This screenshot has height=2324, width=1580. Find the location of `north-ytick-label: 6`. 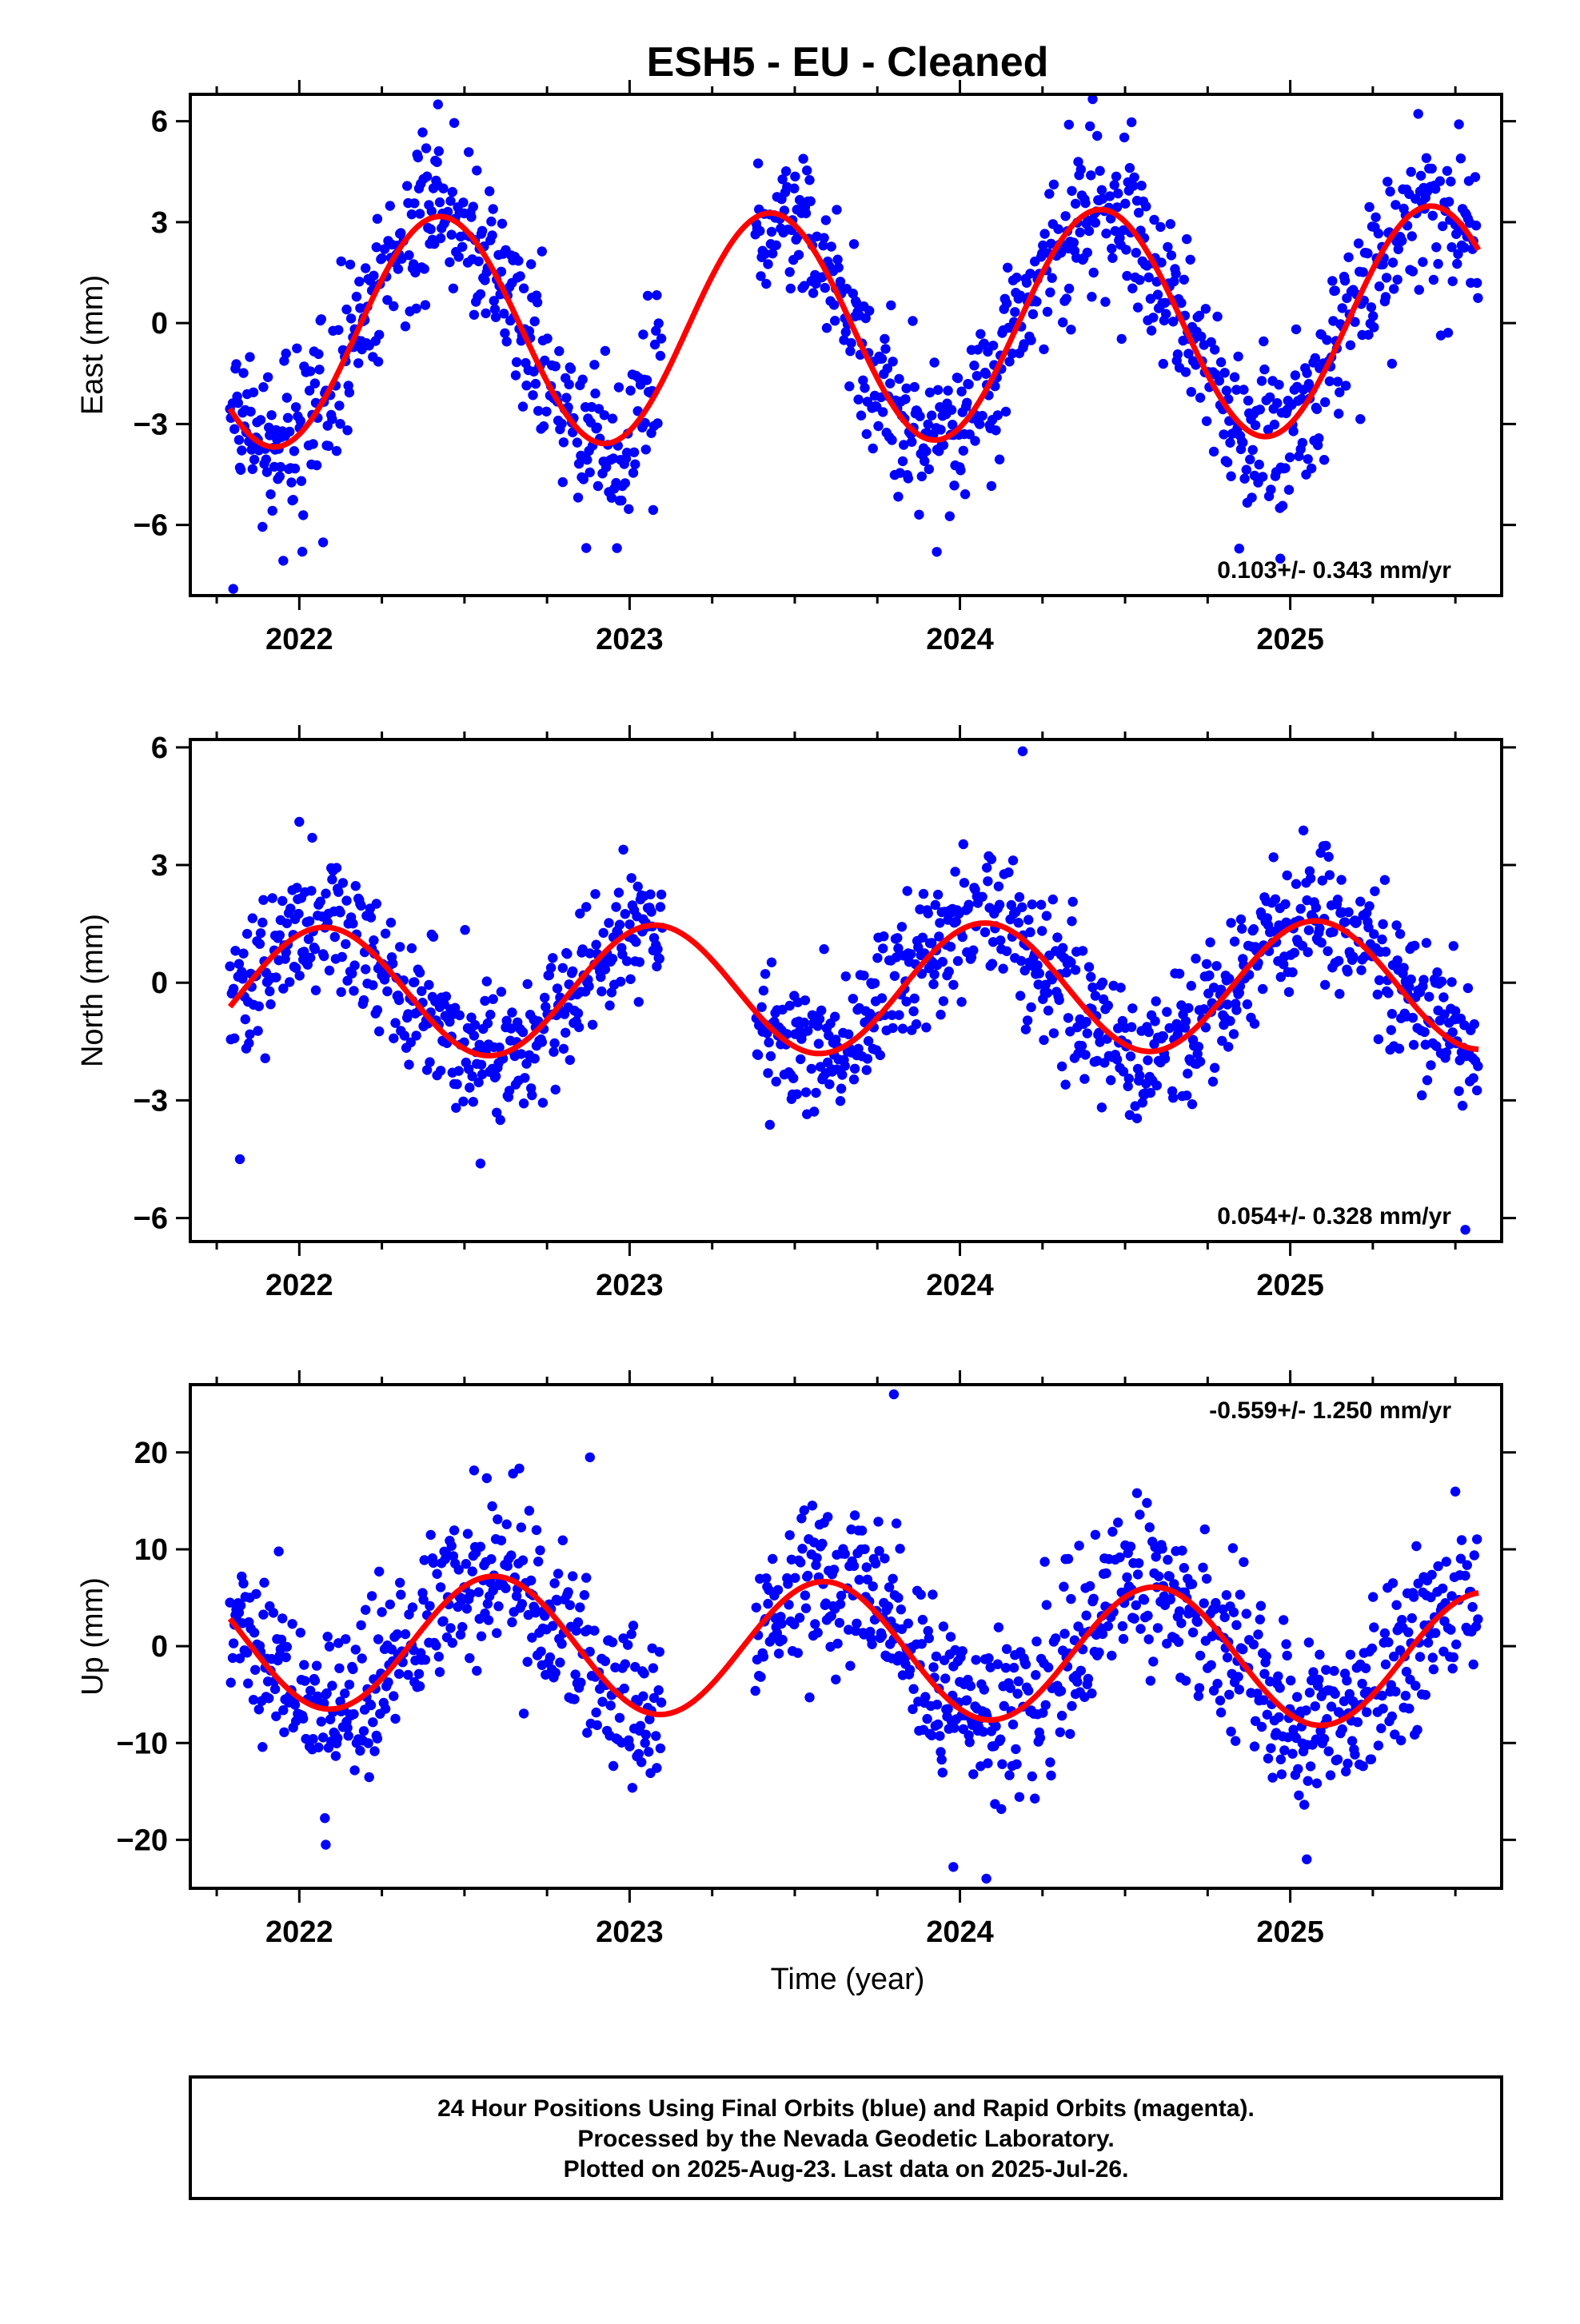

north-ytick-label: 6 is located at coordinates (160, 748).